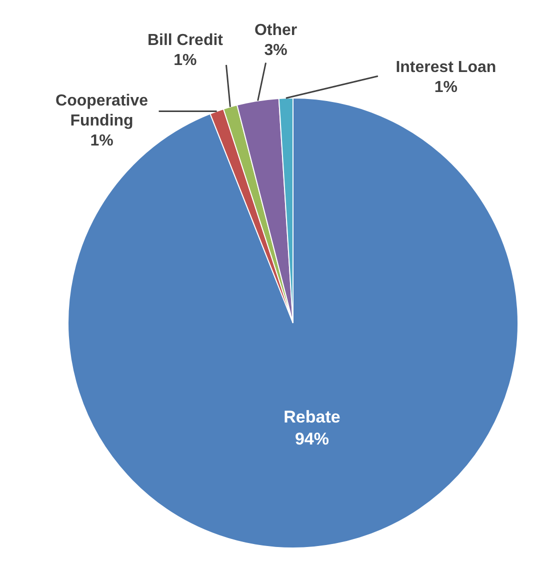 The width and height of the screenshot is (554, 567). Describe the element at coordinates (312, 416) in the screenshot. I see `slice-label: Rebate` at that location.